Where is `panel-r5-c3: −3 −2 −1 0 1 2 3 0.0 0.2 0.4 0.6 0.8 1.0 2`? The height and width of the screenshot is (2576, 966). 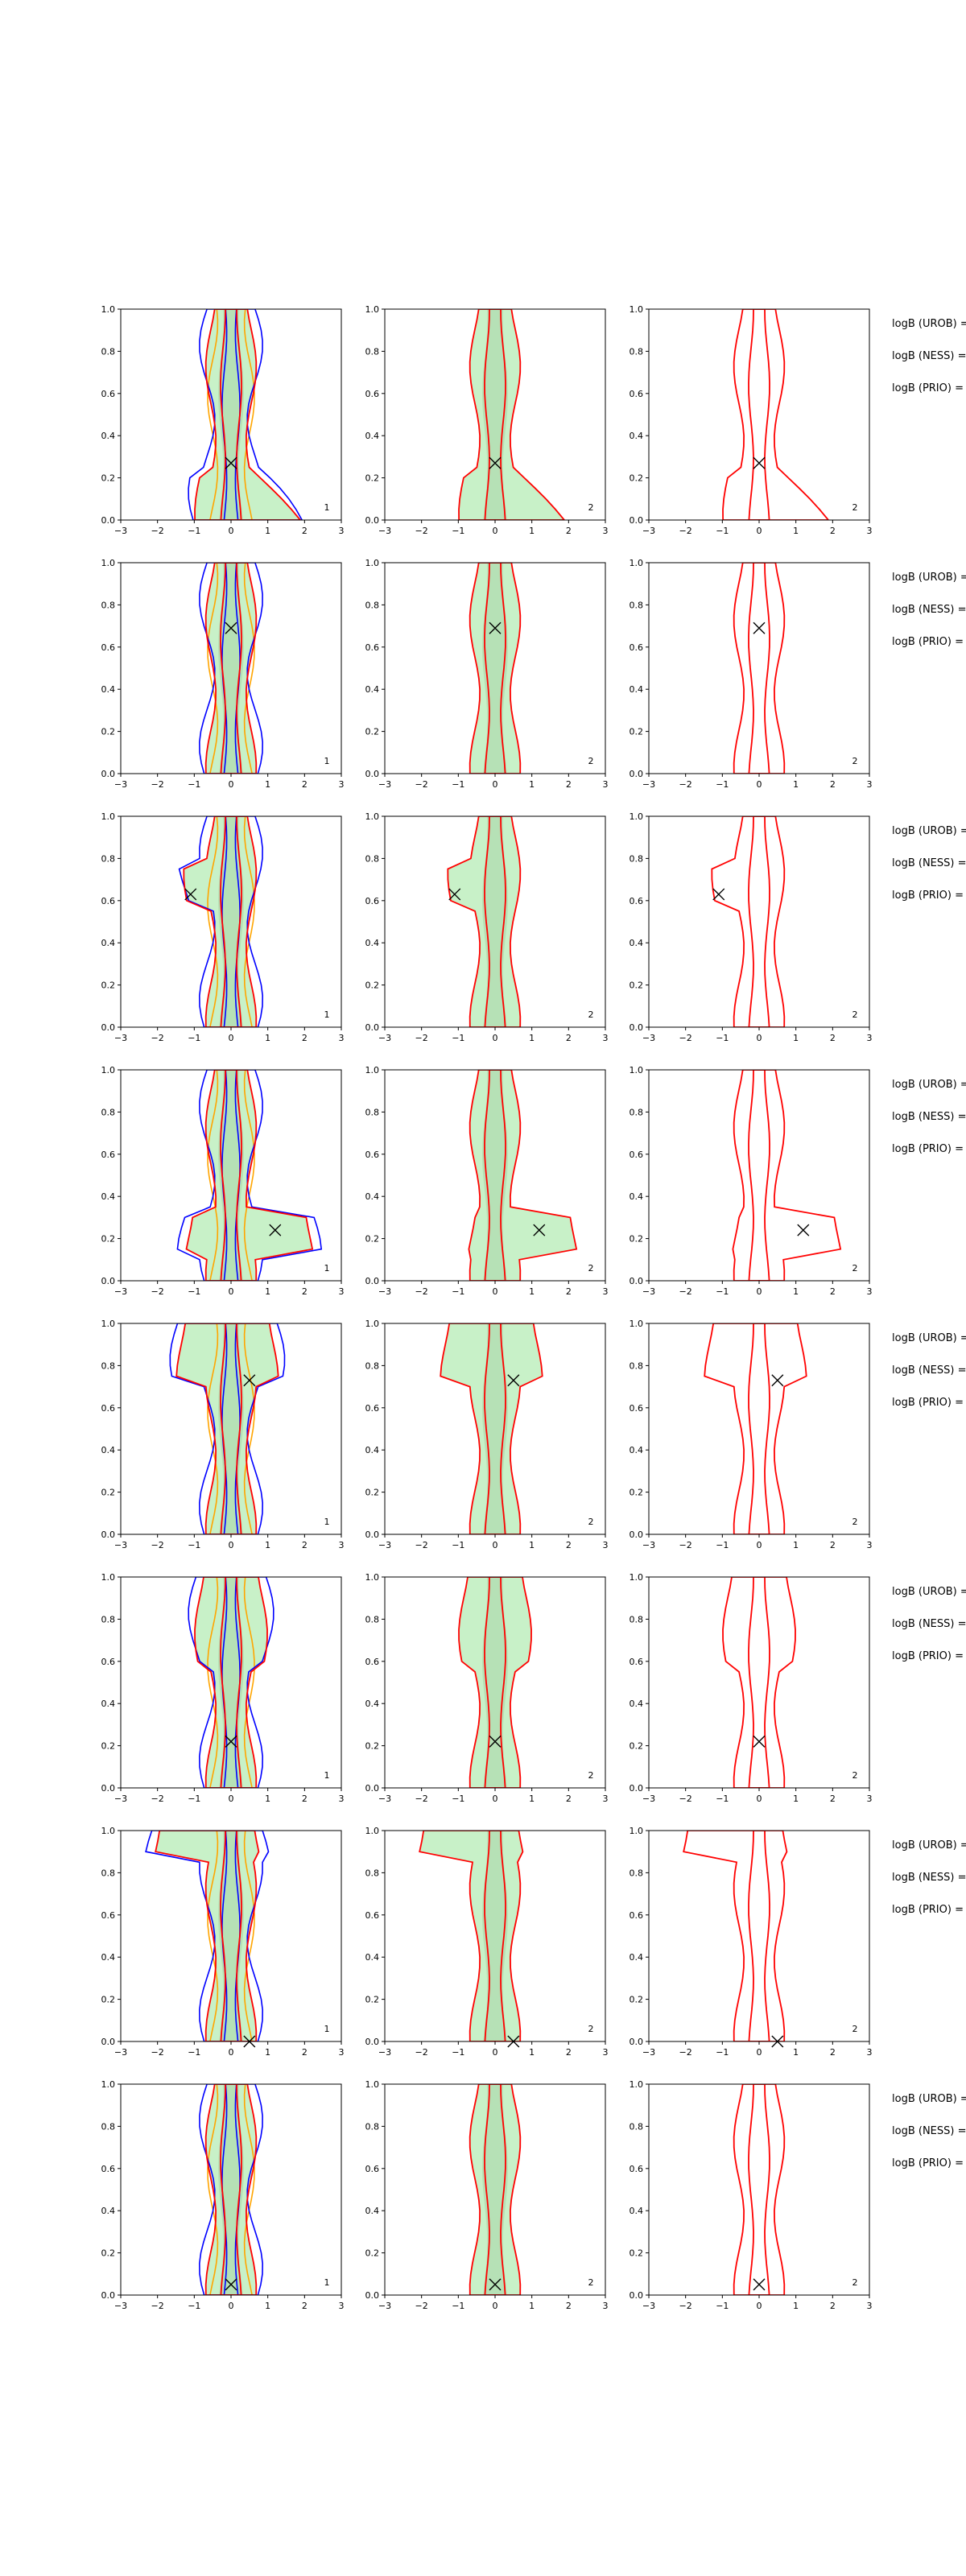 panel-r5-c3: −3 −2 −1 0 1 2 3 0.0 0.2 0.4 0.6 0.8 1.0 2 is located at coordinates (751, 1434).